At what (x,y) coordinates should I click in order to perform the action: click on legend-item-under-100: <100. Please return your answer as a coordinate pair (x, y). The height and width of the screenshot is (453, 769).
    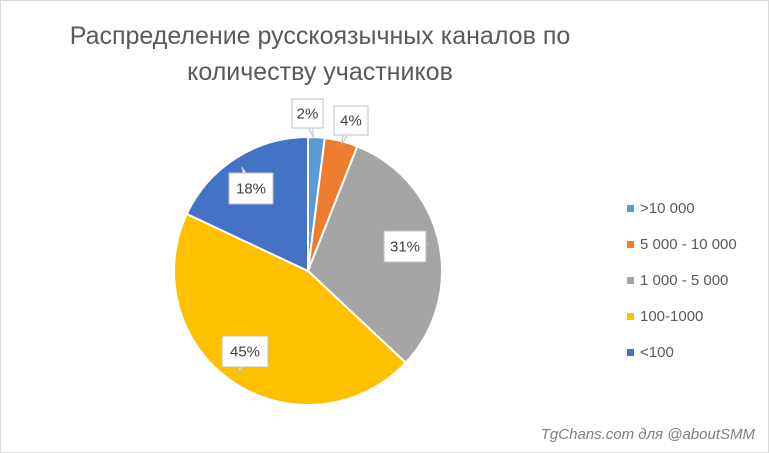
    Looking at the image, I should click on (682, 352).